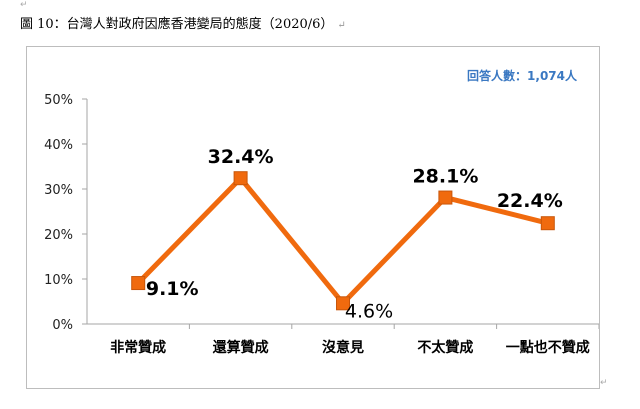  What do you see at coordinates (58, 190) in the screenshot?
I see `y-tick-label: 30%` at bounding box center [58, 190].